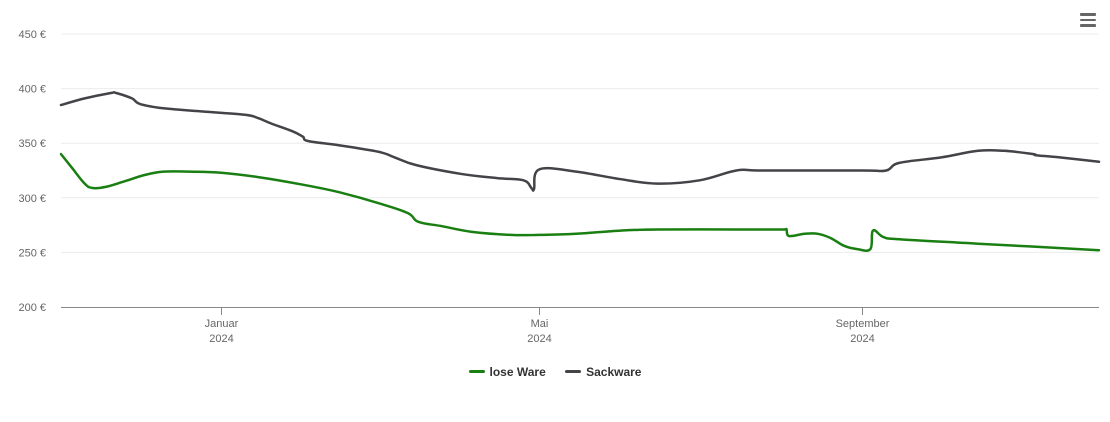  Describe the element at coordinates (32, 35) in the screenshot. I see `y-tick-label: 450 €` at that location.